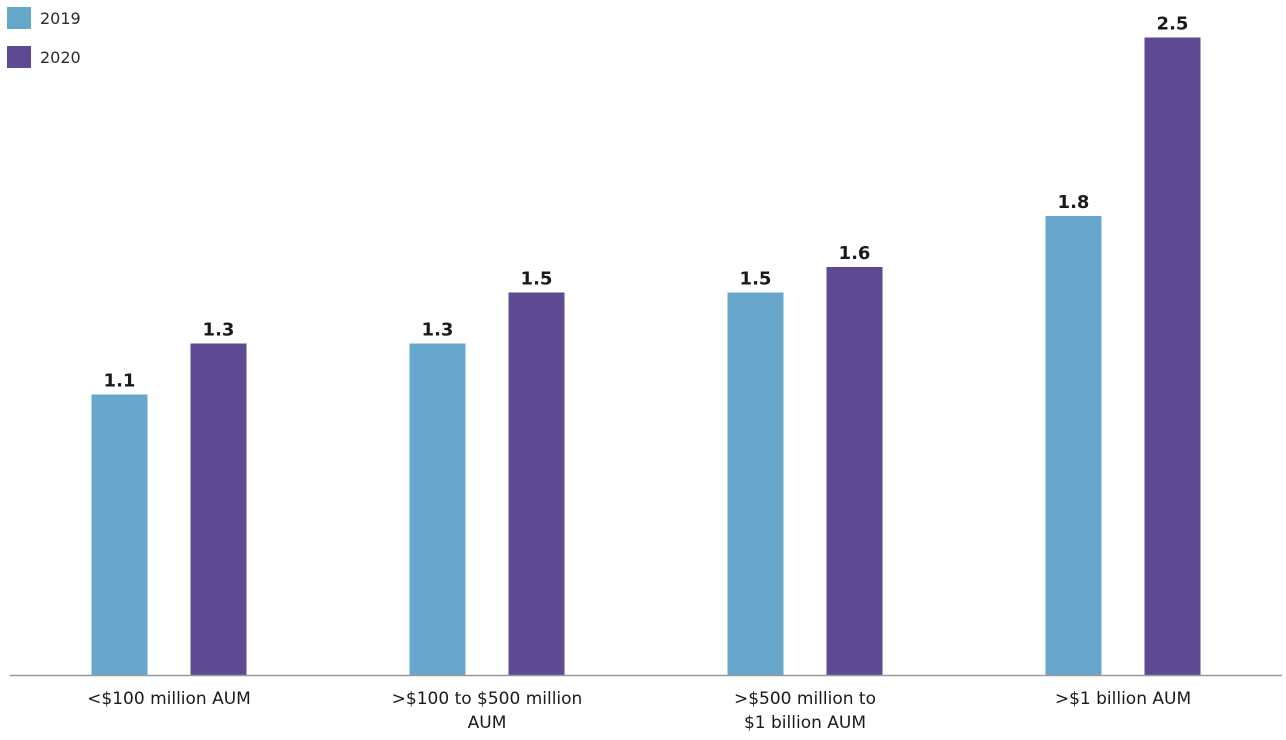  I want to click on x-tick-label-3: >$1 billion AUM, so click(1123, 699).